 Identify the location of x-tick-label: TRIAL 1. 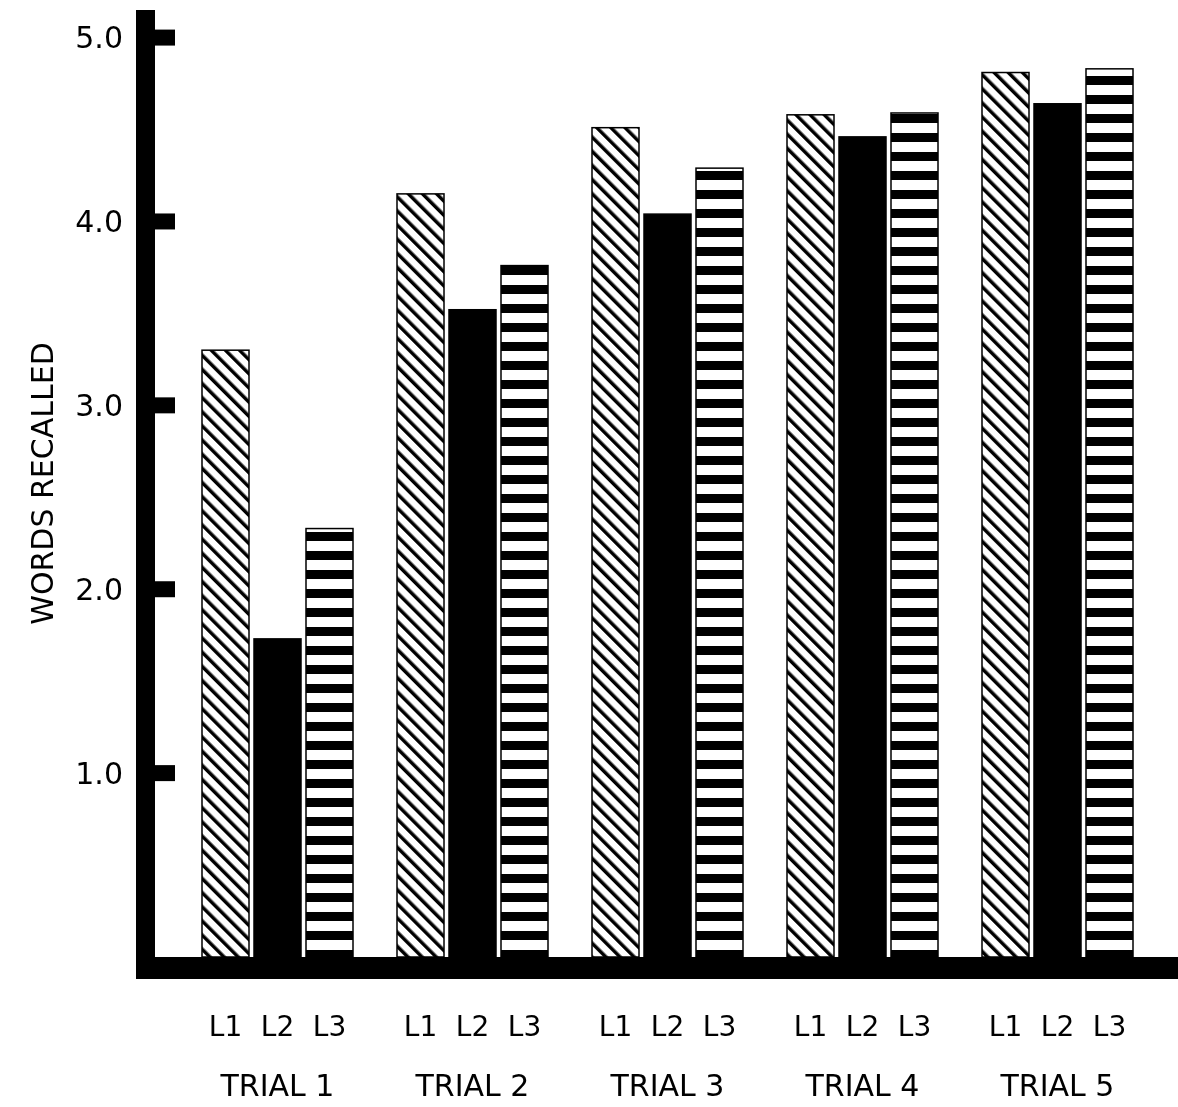
(277, 1085).